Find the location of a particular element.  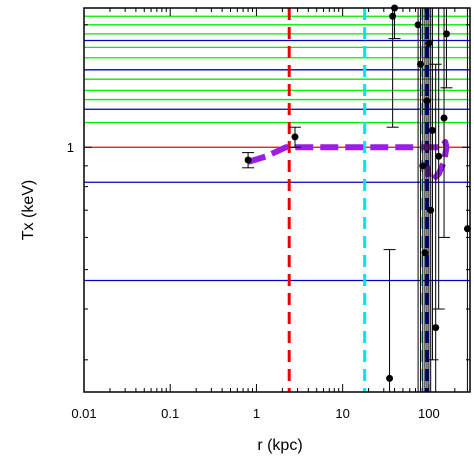

x-tick-label: 0.1 is located at coordinates (170, 413).